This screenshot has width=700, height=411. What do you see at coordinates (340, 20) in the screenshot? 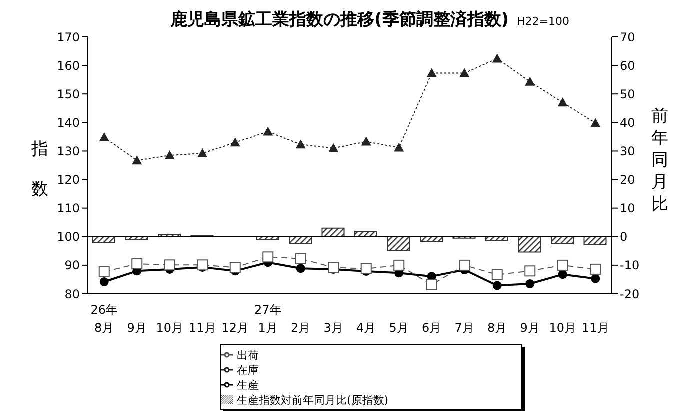
I see `chart-title: 鹿児島県鉱工業指数の推移(季節調整済指数)` at bounding box center [340, 20].